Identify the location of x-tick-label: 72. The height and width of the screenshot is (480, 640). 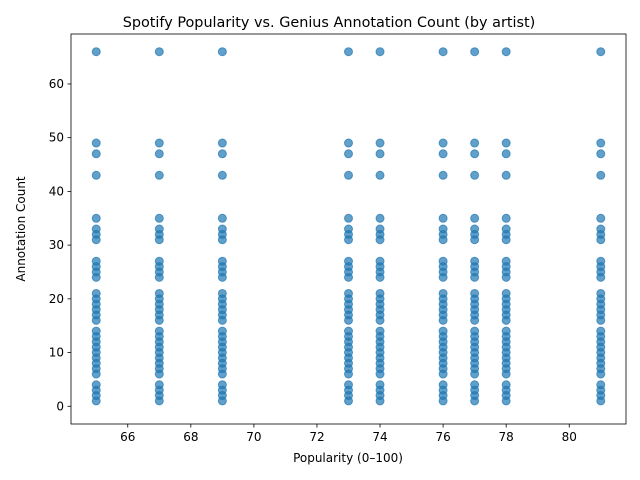
(316, 437).